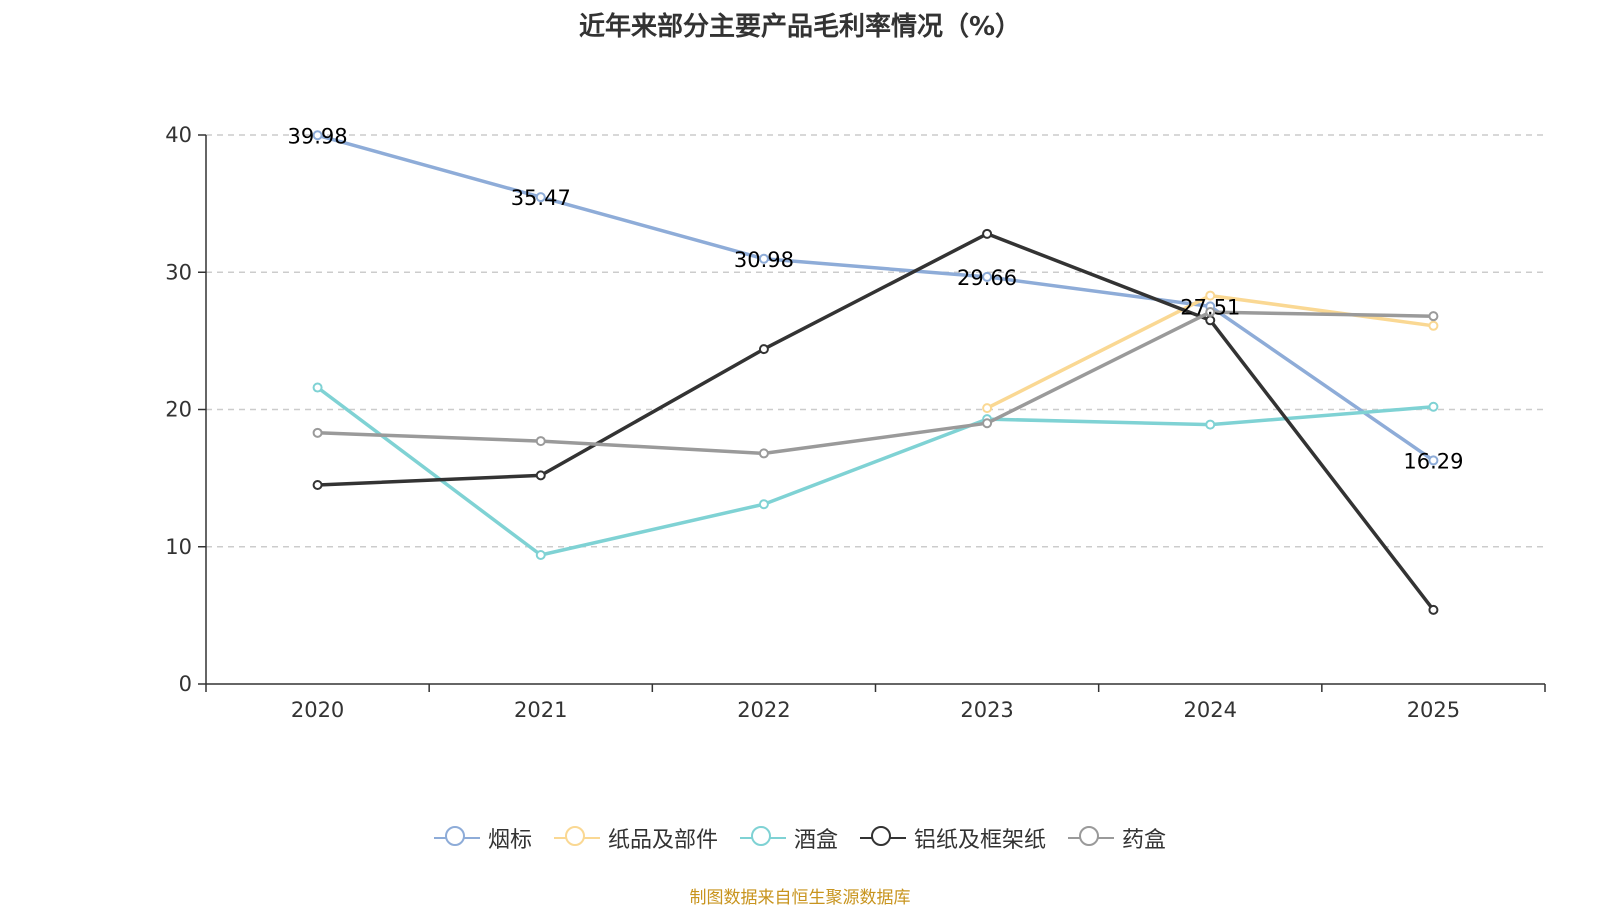  Describe the element at coordinates (662, 840) in the screenshot. I see `legend-label: 纸品及部件` at that location.